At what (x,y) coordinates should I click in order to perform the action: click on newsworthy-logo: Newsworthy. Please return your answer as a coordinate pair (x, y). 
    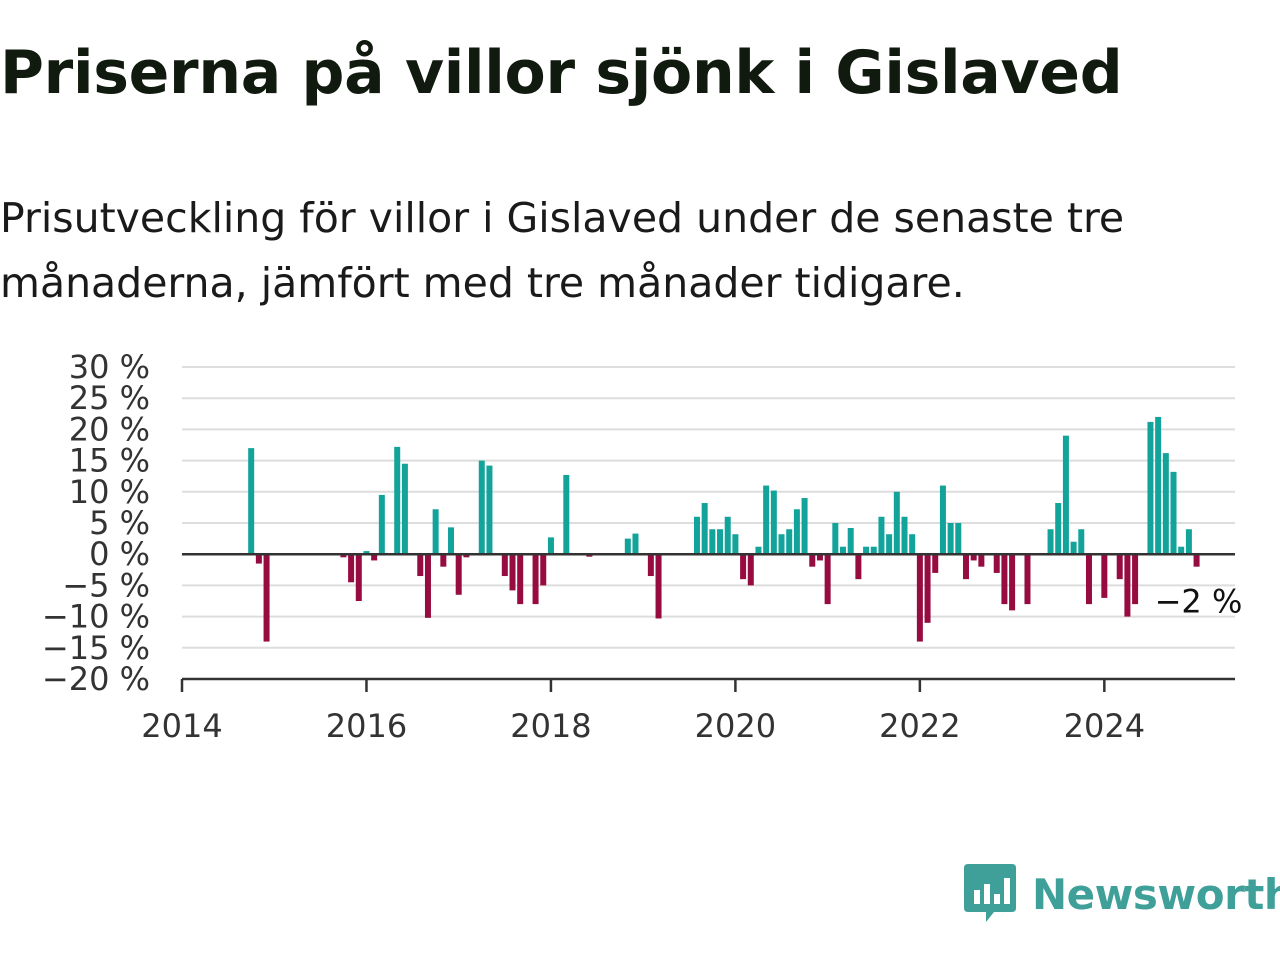
    Looking at the image, I should click on (1122, 894).